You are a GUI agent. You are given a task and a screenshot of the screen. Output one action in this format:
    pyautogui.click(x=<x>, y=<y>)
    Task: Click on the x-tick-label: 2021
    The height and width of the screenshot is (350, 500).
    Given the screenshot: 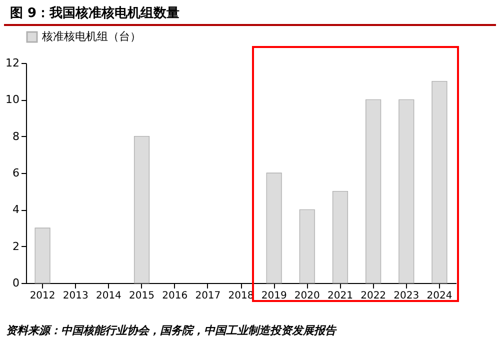 What is the action you would take?
    pyautogui.click(x=340, y=296)
    